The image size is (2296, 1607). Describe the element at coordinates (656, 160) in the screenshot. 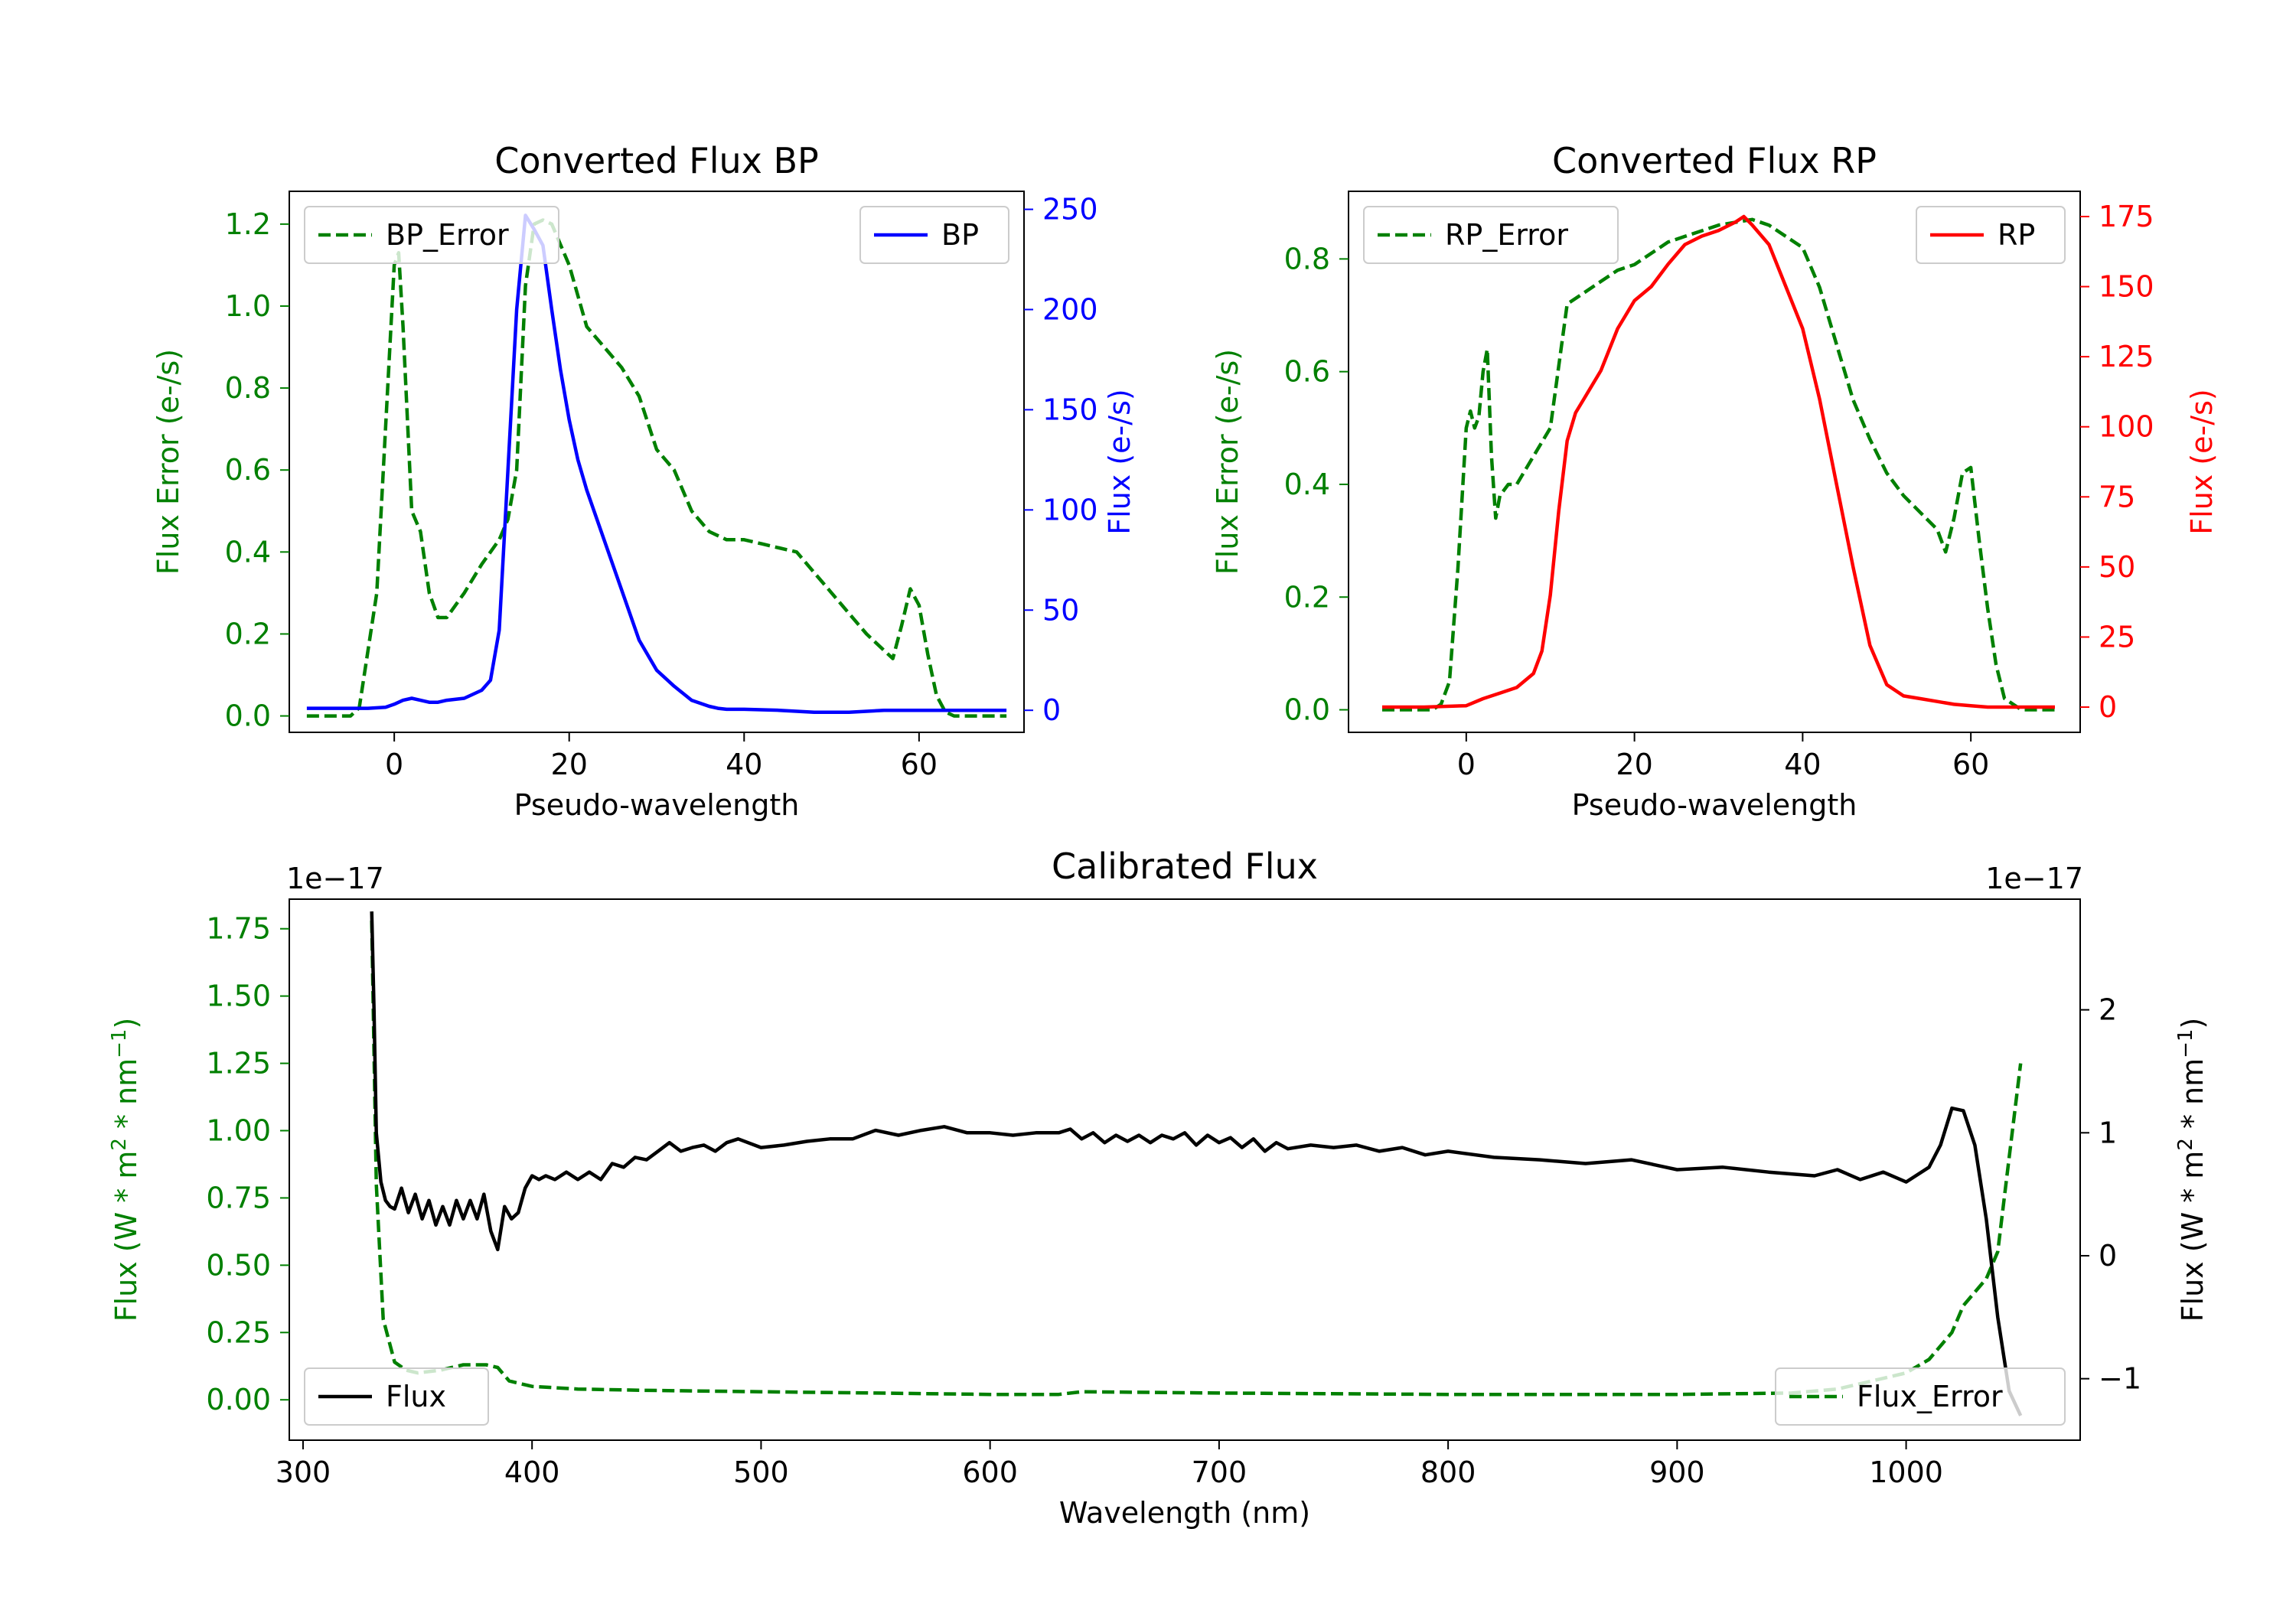

I see `bp-chart-title: Converted Flux BP` at that location.